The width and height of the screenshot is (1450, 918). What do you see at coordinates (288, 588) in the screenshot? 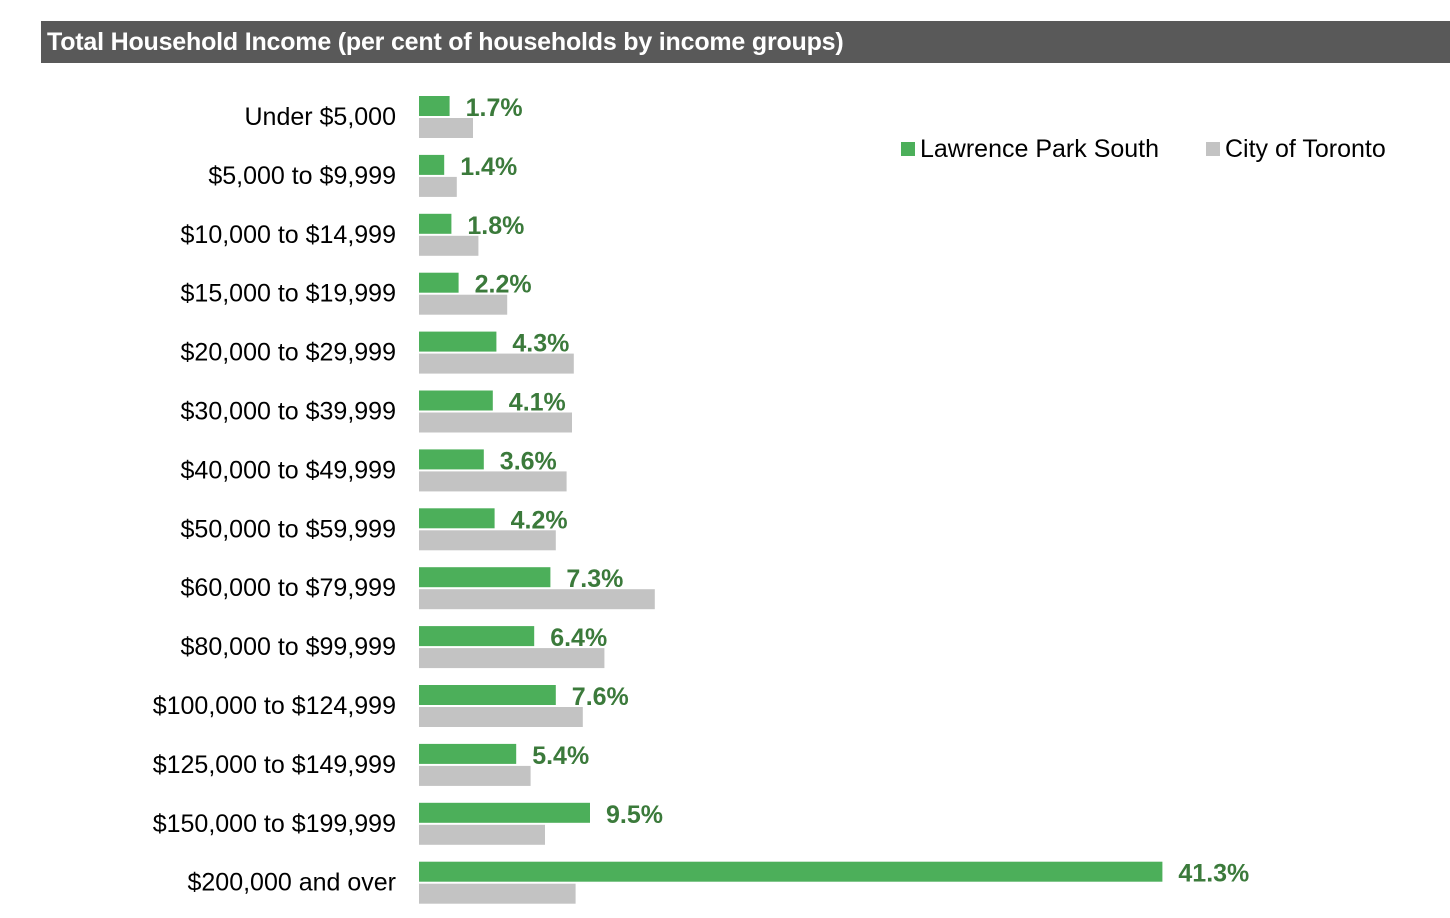
I see `category-label-60-000-to-79-999: $60,000 to $79,999` at bounding box center [288, 588].